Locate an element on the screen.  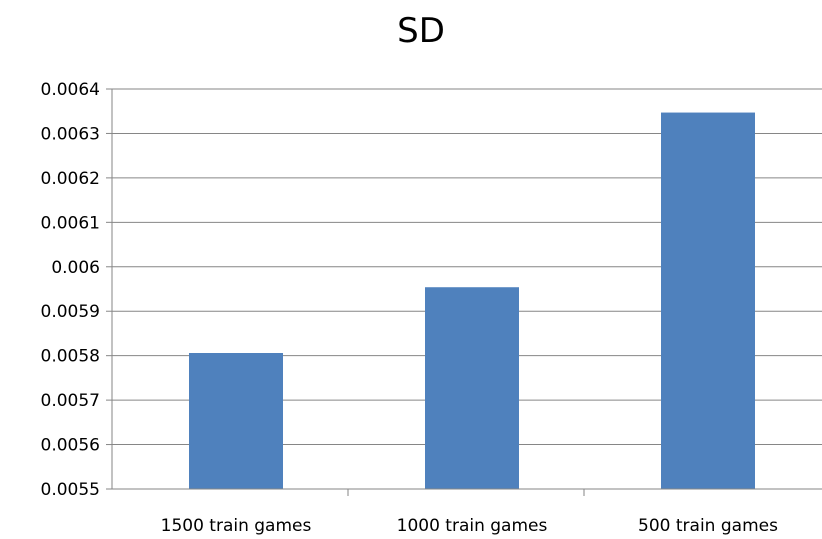
x-category-label: 1000 train games is located at coordinates (472, 526).